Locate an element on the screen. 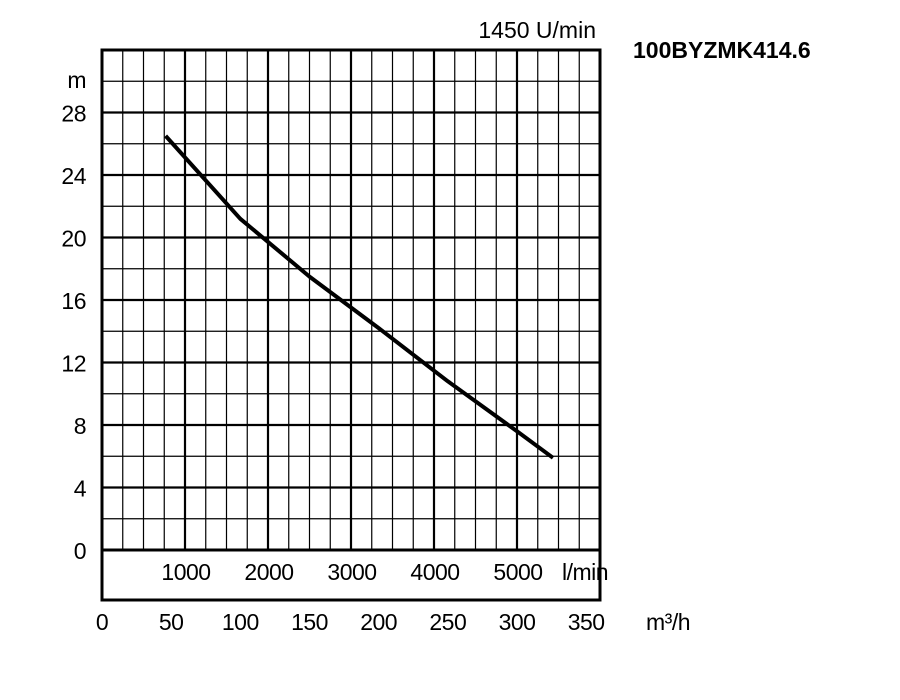 The image size is (900, 700). y-tick-label: 0 is located at coordinates (80, 551).